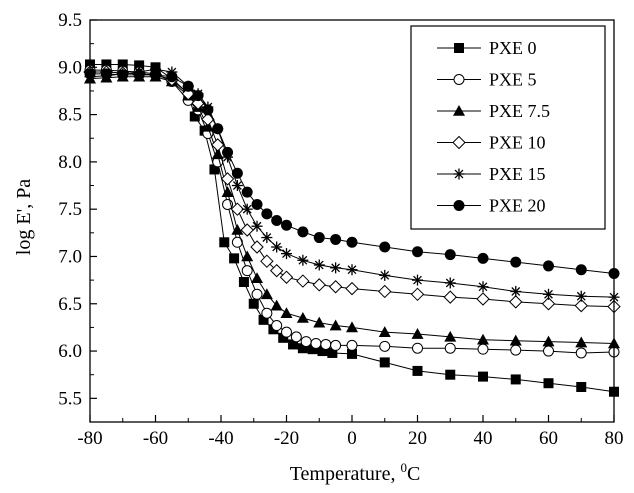 The width and height of the screenshot is (634, 493). I want to click on legend-entry: PXE 15, so click(491, 174).